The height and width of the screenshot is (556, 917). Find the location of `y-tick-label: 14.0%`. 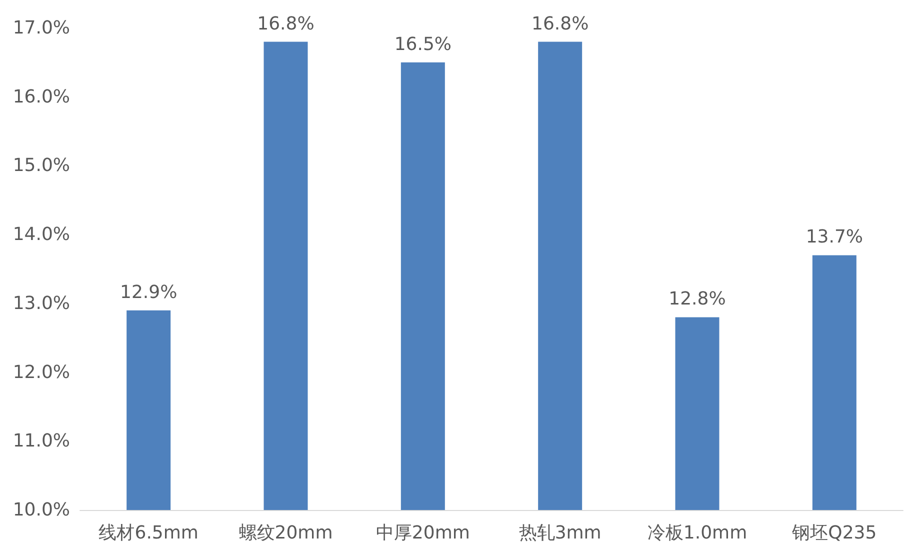

y-tick-label: 14.0% is located at coordinates (41, 235).